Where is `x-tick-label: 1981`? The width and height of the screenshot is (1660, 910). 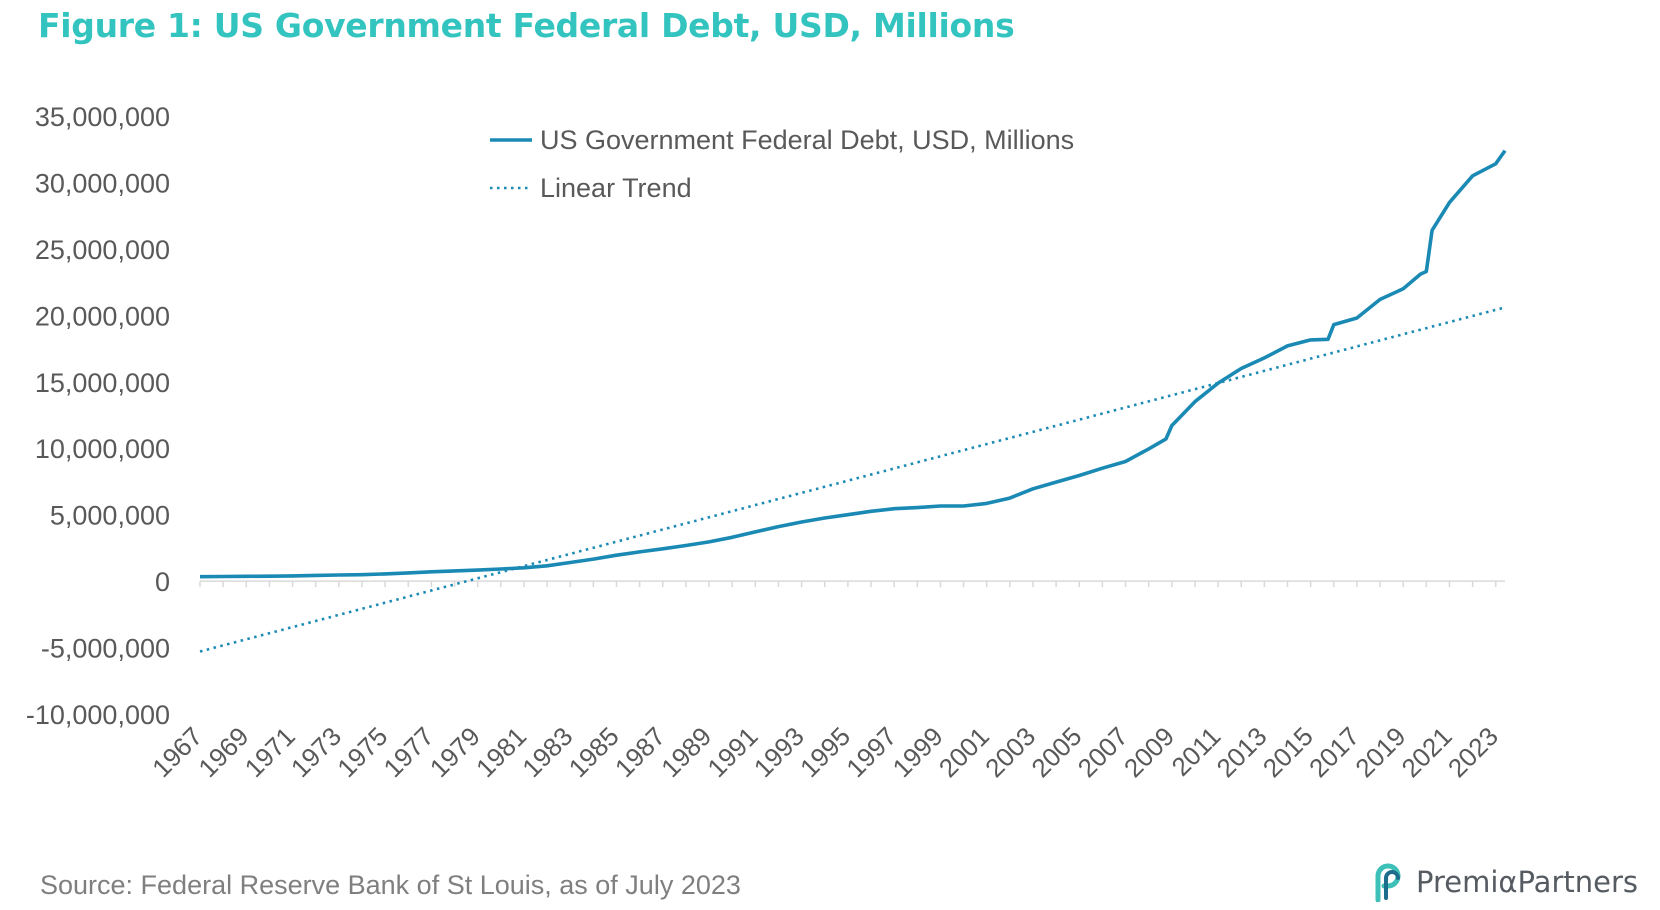
x-tick-label: 1981 is located at coordinates (501, 752).